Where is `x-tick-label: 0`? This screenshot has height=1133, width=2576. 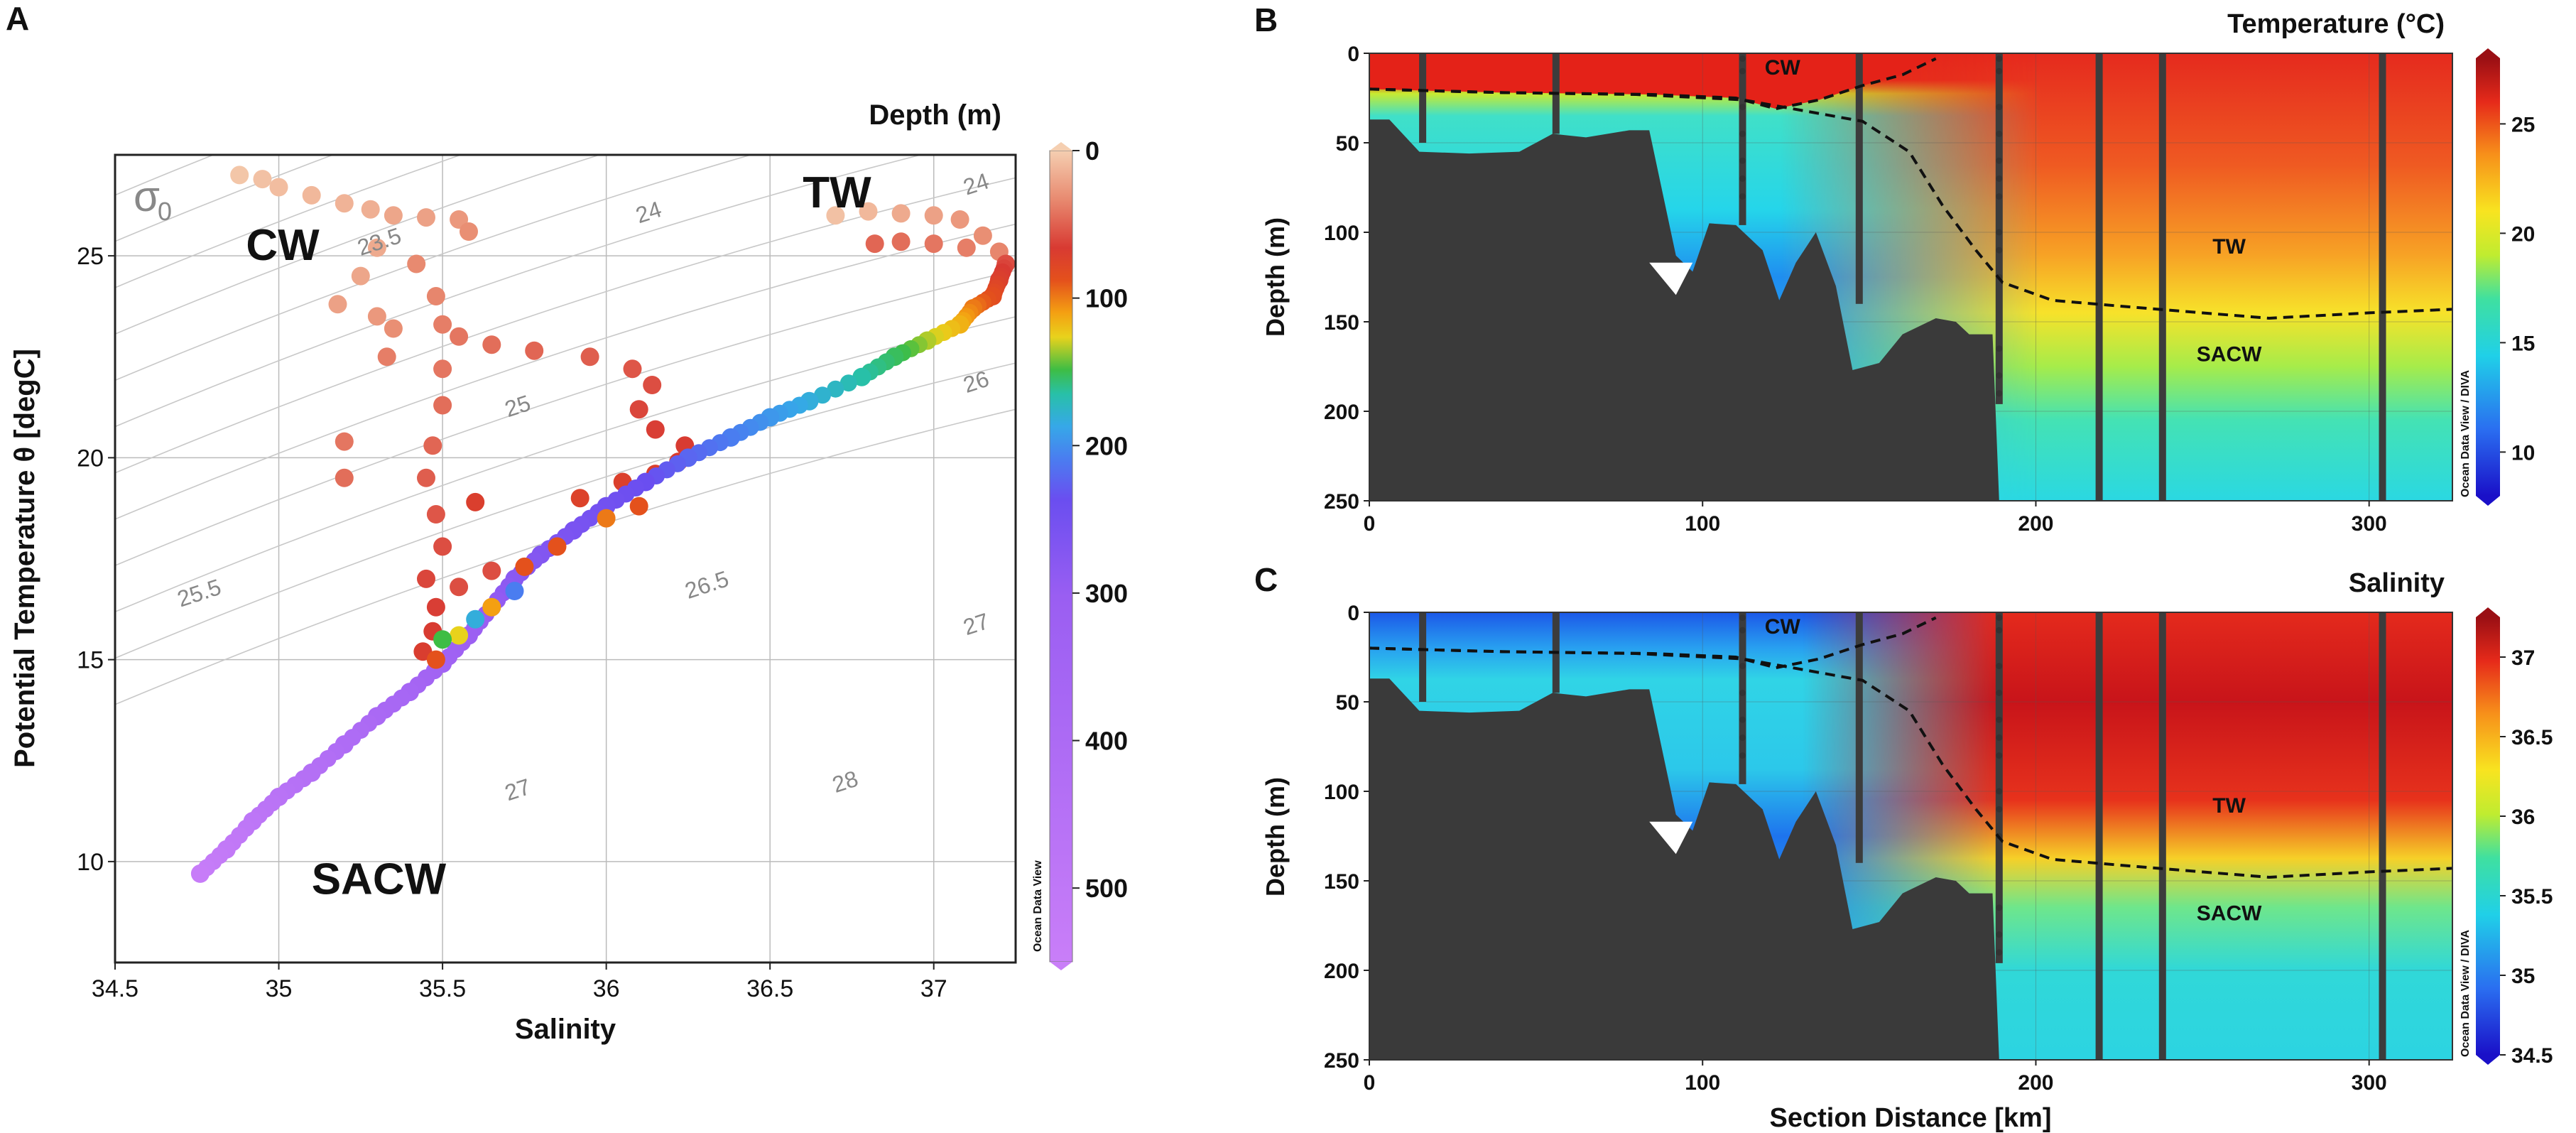
x-tick-label: 0 is located at coordinates (1370, 1083).